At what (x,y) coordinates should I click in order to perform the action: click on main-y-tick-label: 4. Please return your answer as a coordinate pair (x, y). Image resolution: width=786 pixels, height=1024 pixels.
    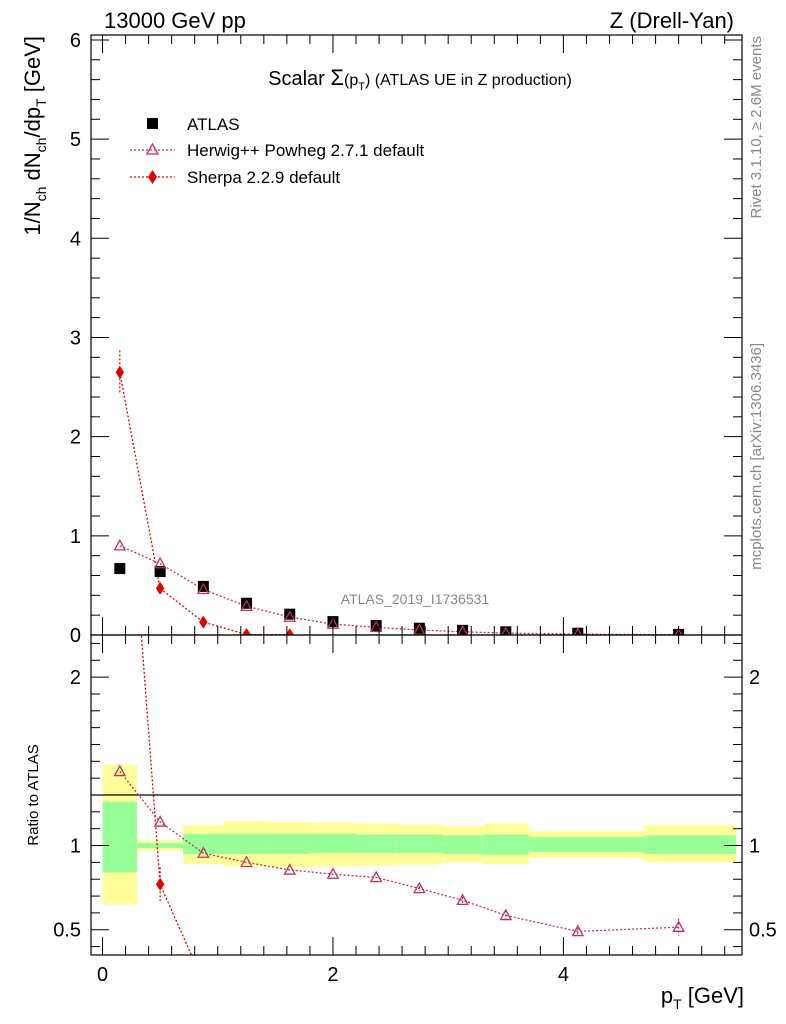
    Looking at the image, I should click on (75, 239).